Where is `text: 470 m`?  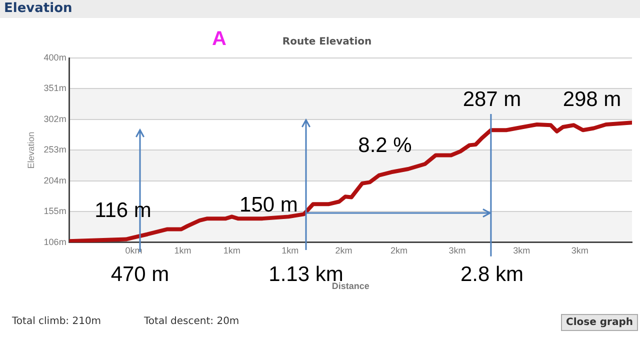 text: 470 m is located at coordinates (140, 275).